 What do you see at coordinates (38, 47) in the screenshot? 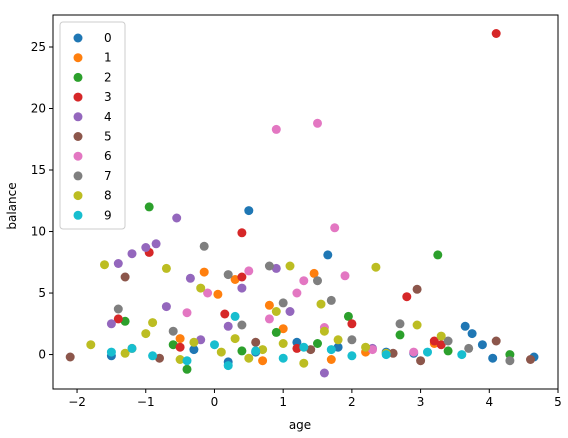
I see `y-tick-label: 25` at bounding box center [38, 47].